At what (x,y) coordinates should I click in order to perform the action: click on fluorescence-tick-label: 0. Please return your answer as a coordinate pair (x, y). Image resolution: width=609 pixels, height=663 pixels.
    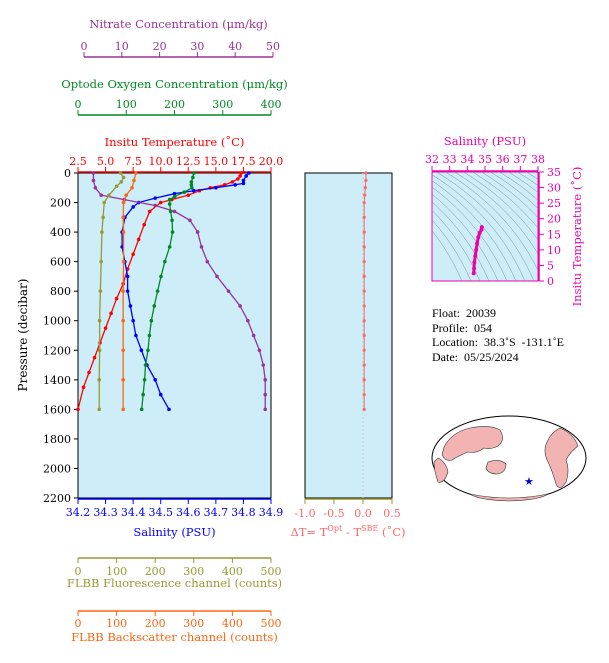
    Looking at the image, I should click on (78, 571).